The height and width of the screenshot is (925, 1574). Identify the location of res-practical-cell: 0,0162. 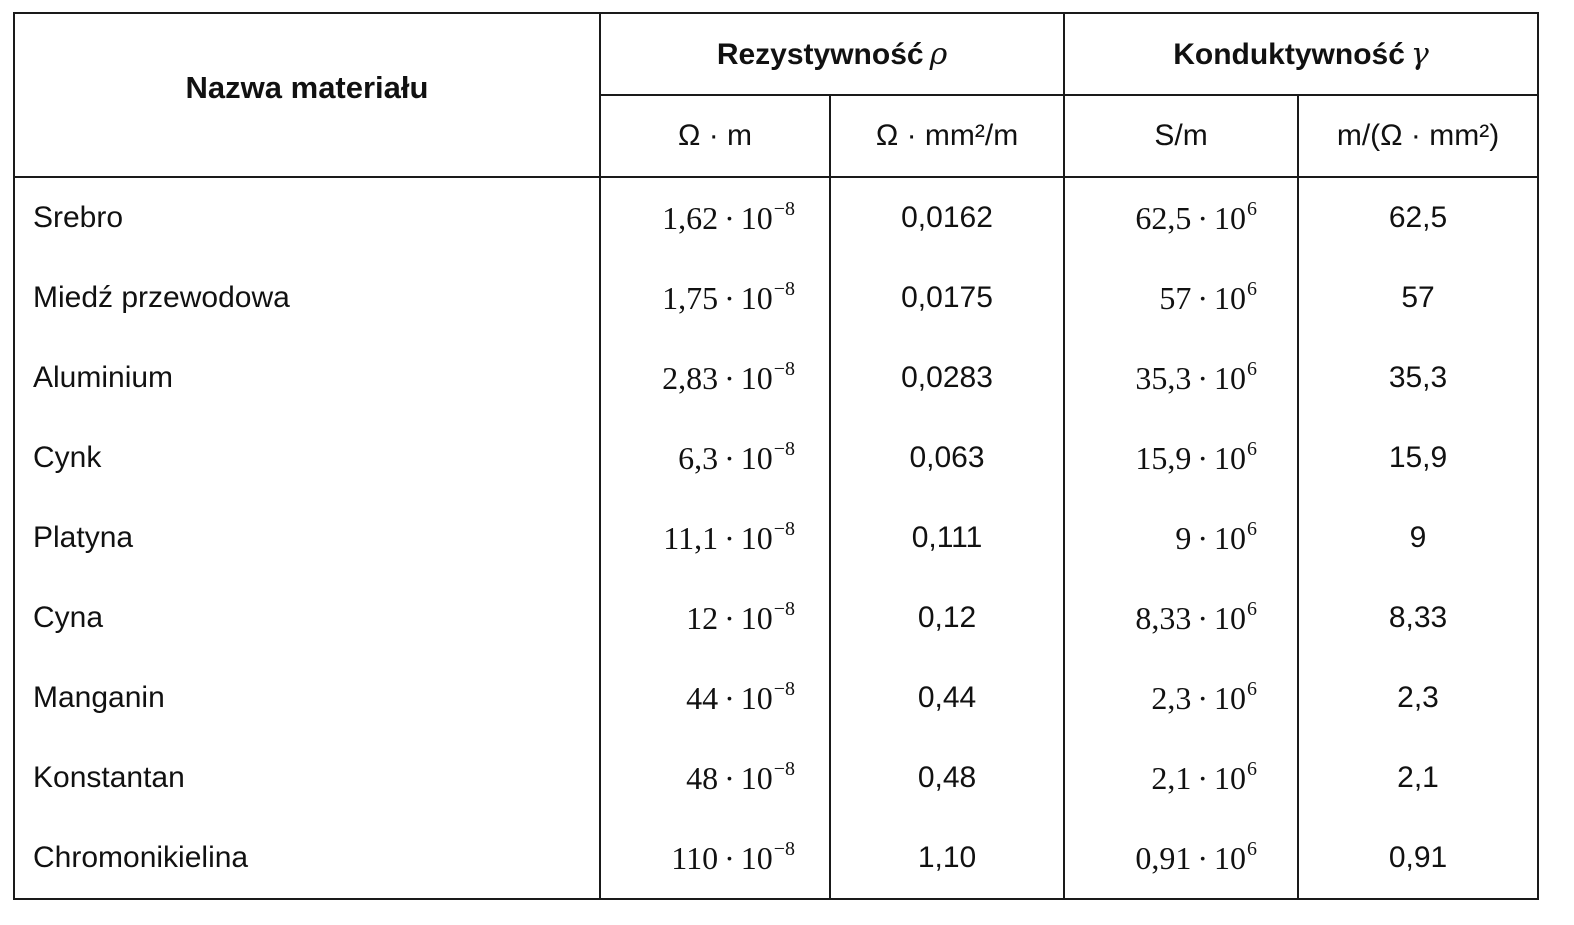
(947, 217).